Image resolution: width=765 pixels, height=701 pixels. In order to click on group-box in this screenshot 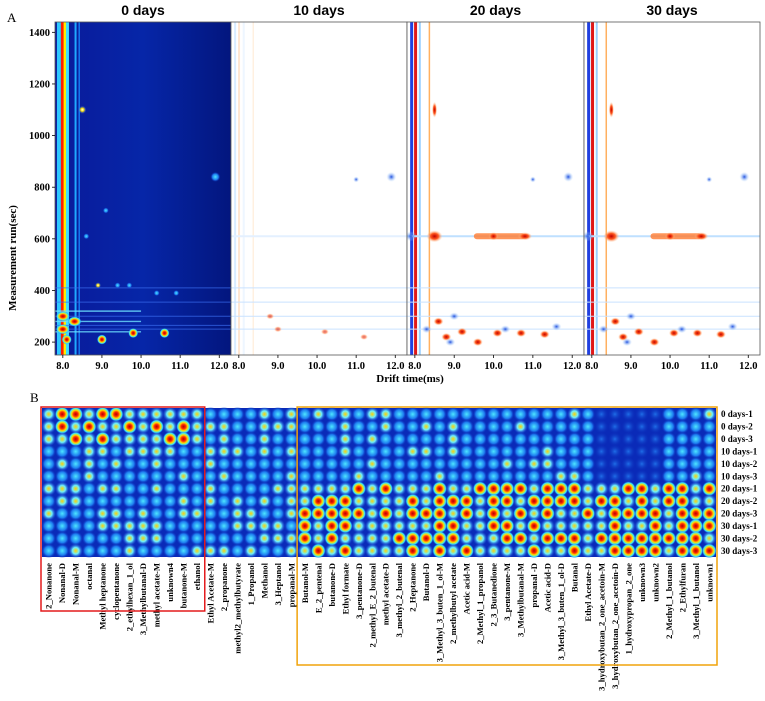, I will do `click(123, 509)`.